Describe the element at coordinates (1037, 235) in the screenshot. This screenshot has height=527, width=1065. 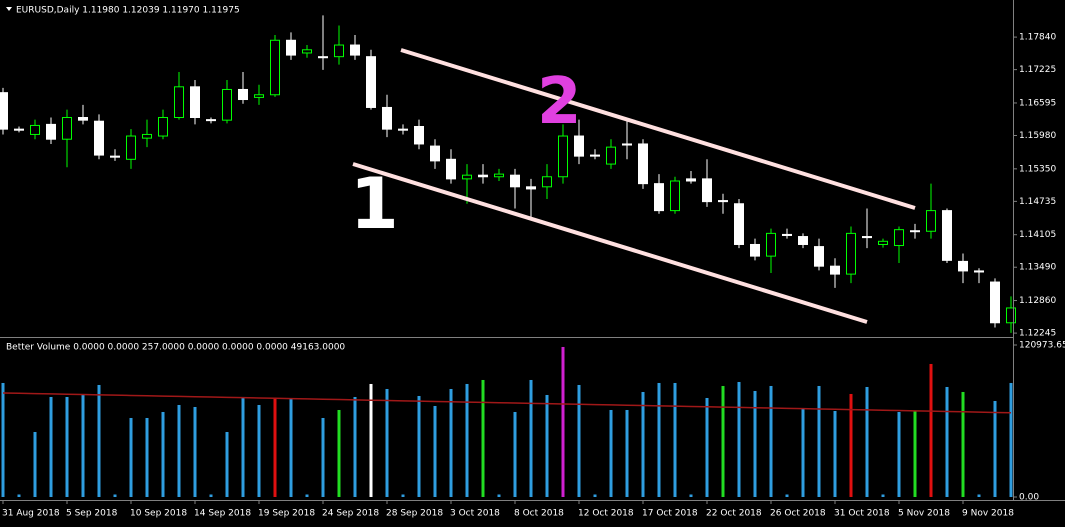
I see `y-tick-label: 1.14105` at that location.